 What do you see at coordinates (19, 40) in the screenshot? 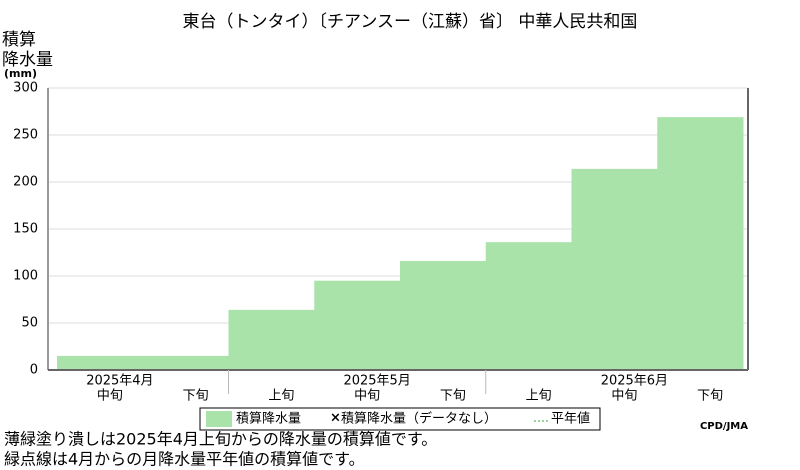
I see `y-label: 積算` at bounding box center [19, 40].